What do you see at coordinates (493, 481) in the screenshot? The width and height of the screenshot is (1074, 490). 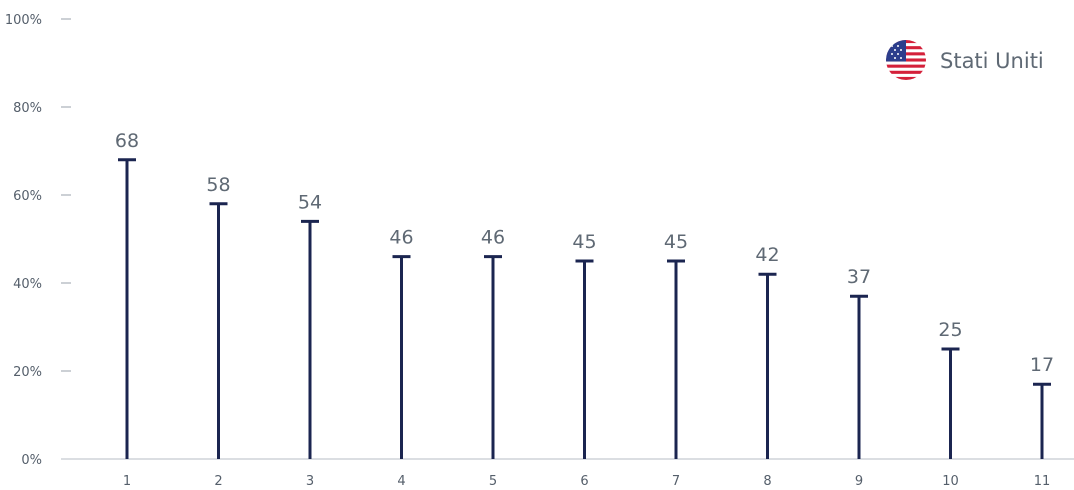 I see `x-tick-label: 5` at bounding box center [493, 481].